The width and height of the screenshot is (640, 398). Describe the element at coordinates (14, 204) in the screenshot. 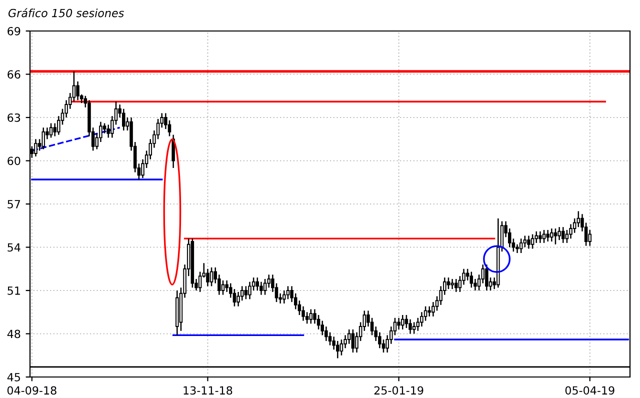

I see `y-tick-label: 57` at that location.